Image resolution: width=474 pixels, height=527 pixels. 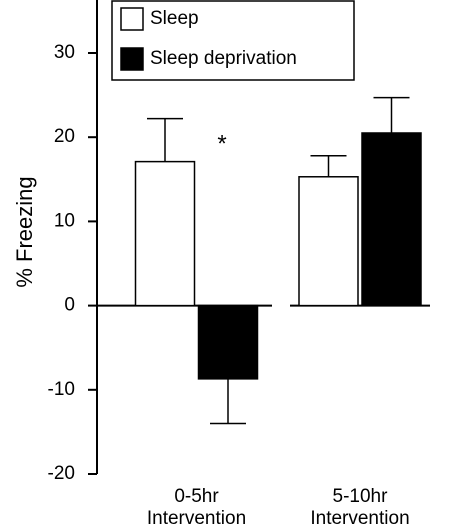 What do you see at coordinates (64, 220) in the screenshot?
I see `y-tick-label: 10` at bounding box center [64, 220].